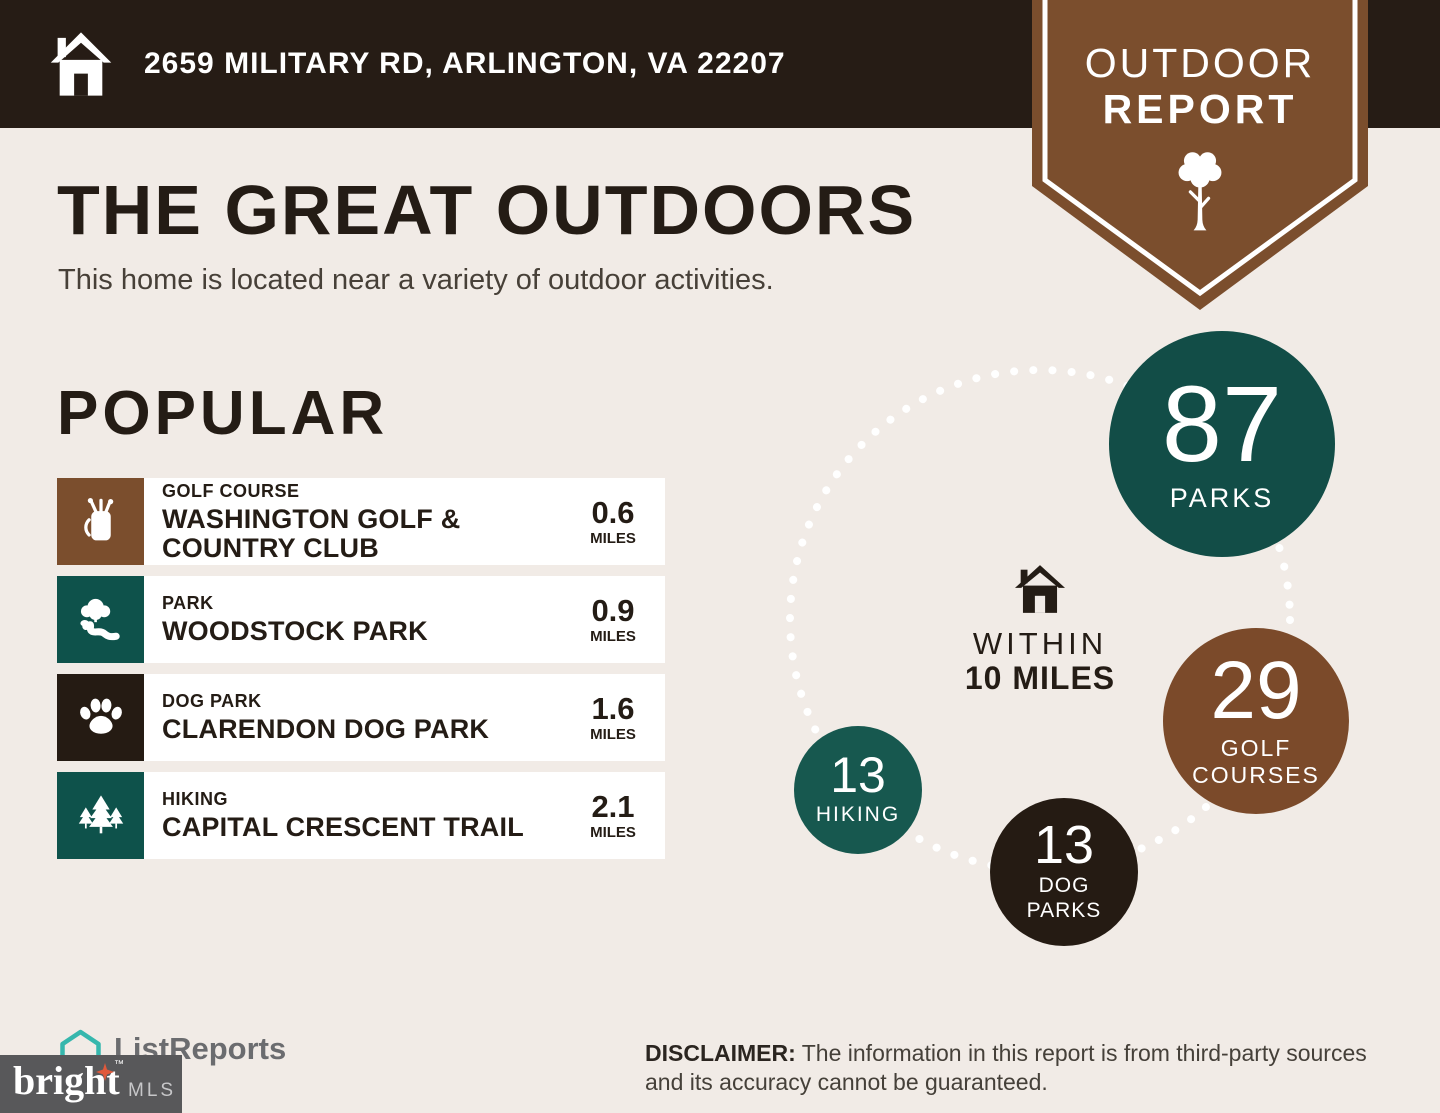 Image resolution: width=1440 pixels, height=1113 pixels. Describe the element at coordinates (81, 64) in the screenshot. I see `house-icon` at that location.